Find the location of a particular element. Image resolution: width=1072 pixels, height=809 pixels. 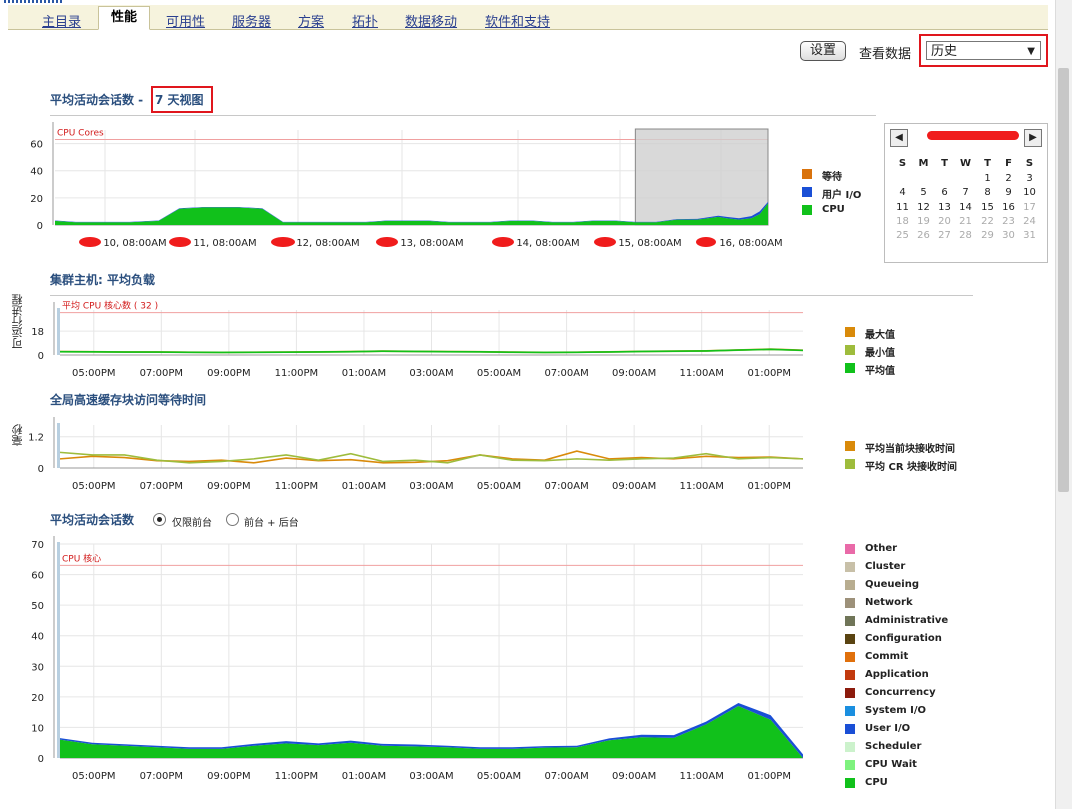

calendar-day: 28 is located at coordinates (965, 236).